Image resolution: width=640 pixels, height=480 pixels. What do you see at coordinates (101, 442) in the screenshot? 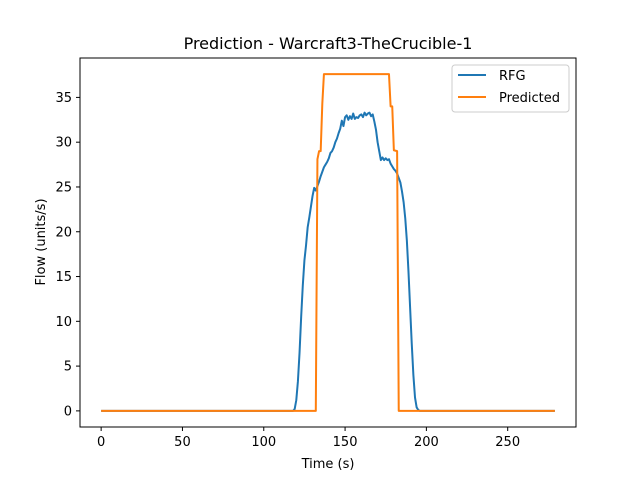
I see `x-tick-label: 0` at bounding box center [101, 442].